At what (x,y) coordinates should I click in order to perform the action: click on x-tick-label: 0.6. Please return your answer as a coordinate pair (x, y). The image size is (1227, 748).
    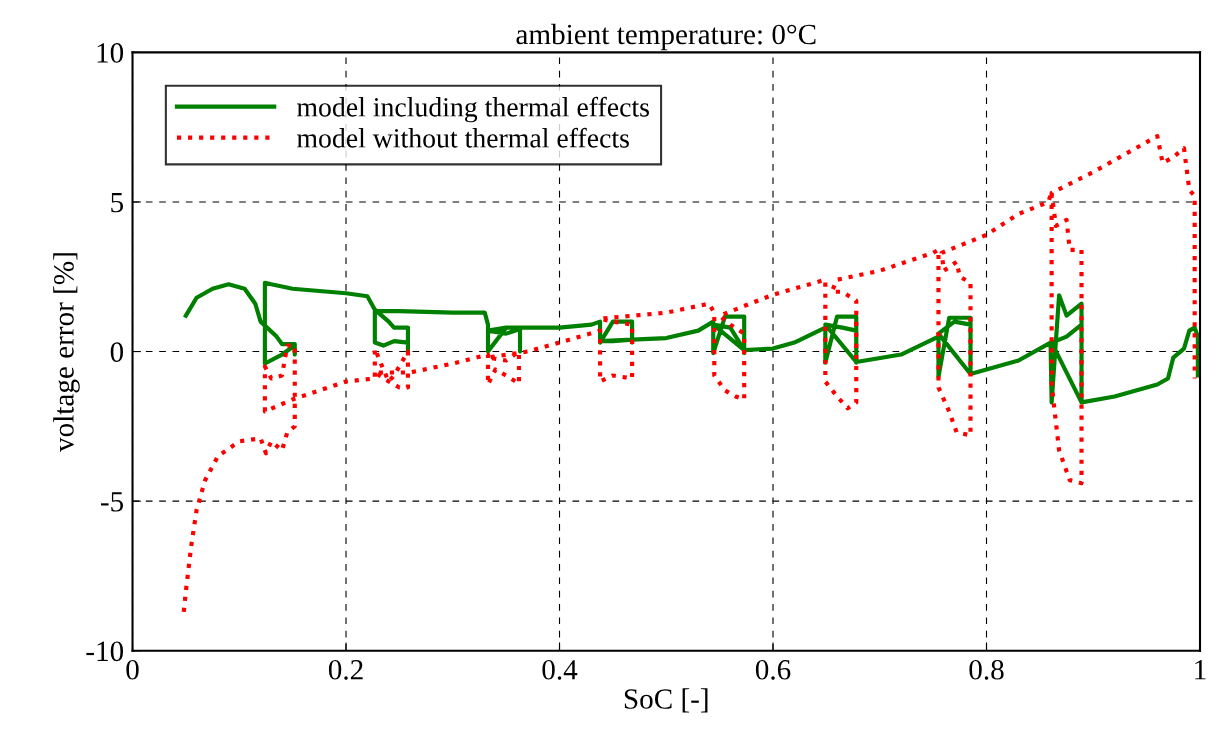
    Looking at the image, I should click on (773, 669).